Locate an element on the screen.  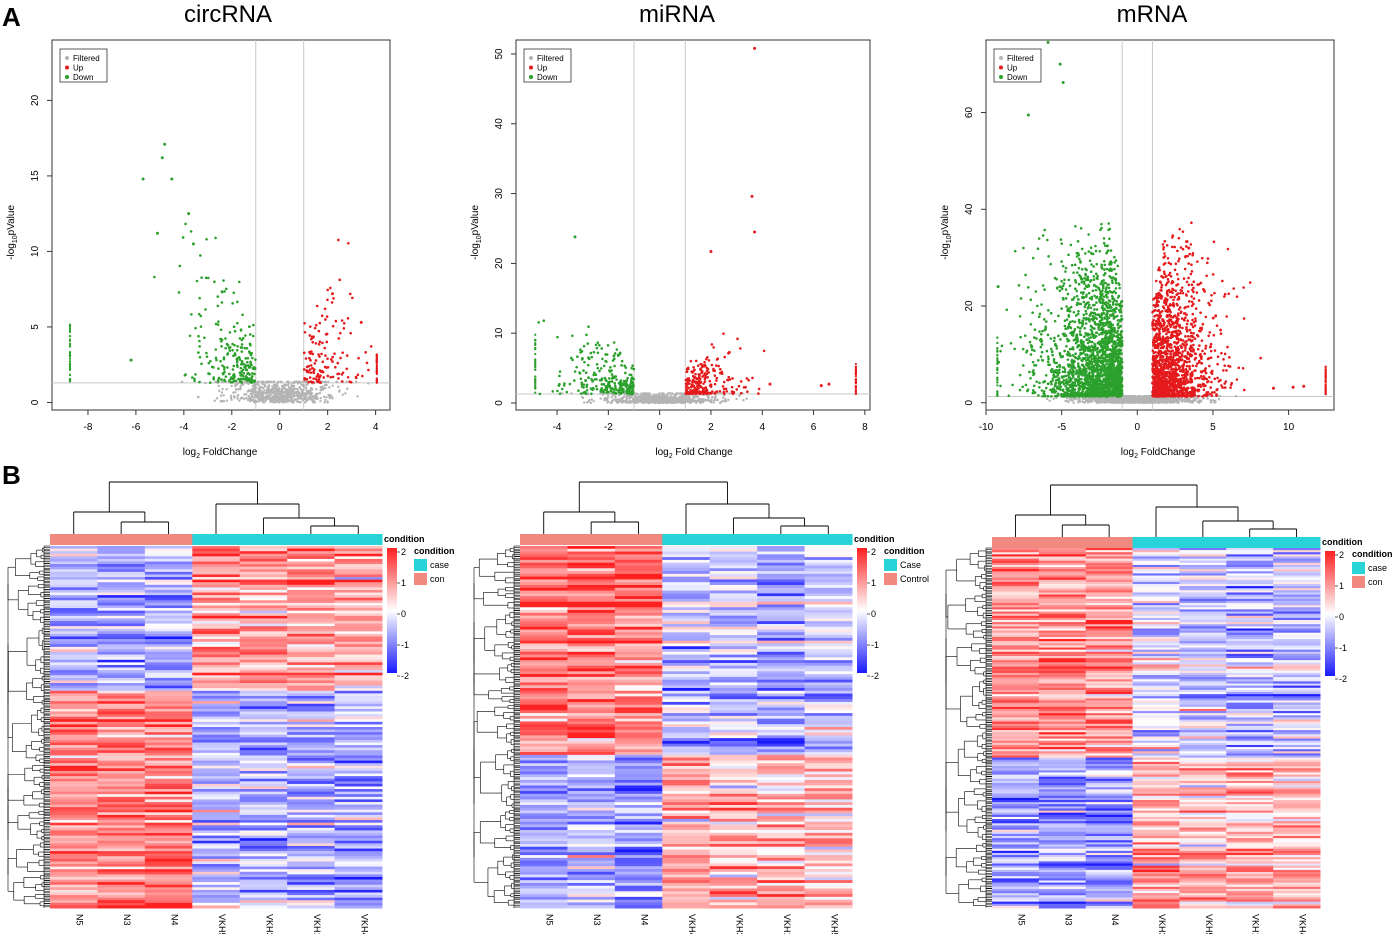
x-label-text-2: Fold Change is located at coordinates (703, 452).